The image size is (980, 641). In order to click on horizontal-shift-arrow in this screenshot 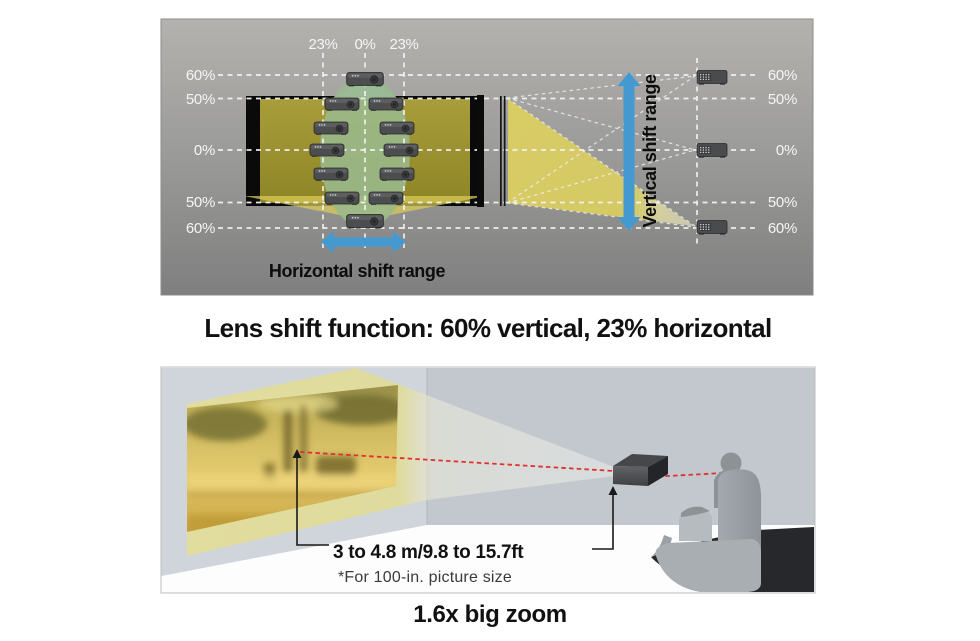, I will do `click(363, 242)`.